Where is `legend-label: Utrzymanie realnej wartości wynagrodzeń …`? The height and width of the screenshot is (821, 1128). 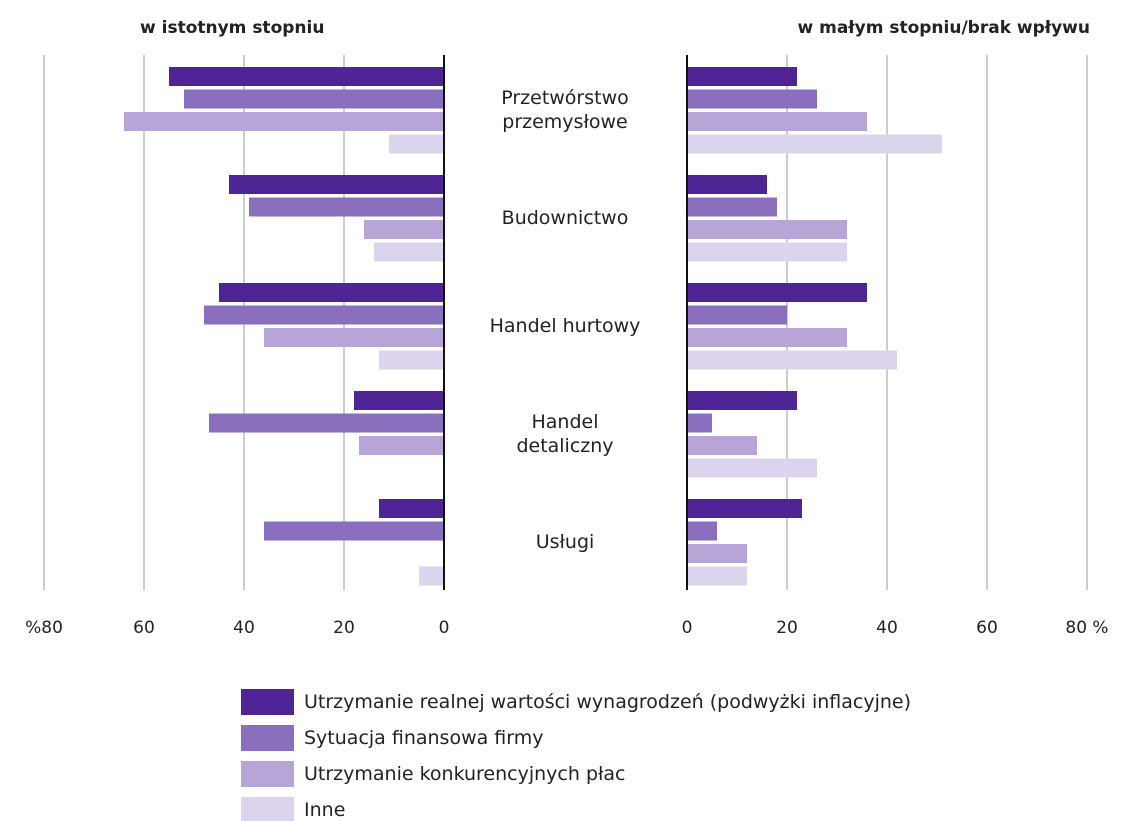
legend-label: Utrzymanie realnej wartości wynagrodzeń … is located at coordinates (608, 702).